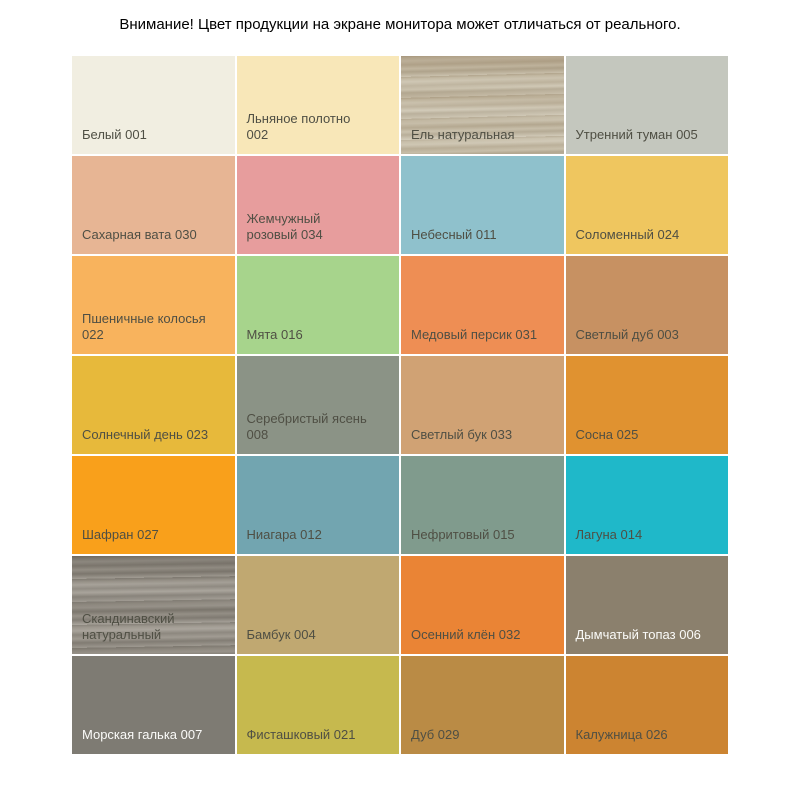  I want to click on color-swatch: Лагуна 014, so click(646, 505).